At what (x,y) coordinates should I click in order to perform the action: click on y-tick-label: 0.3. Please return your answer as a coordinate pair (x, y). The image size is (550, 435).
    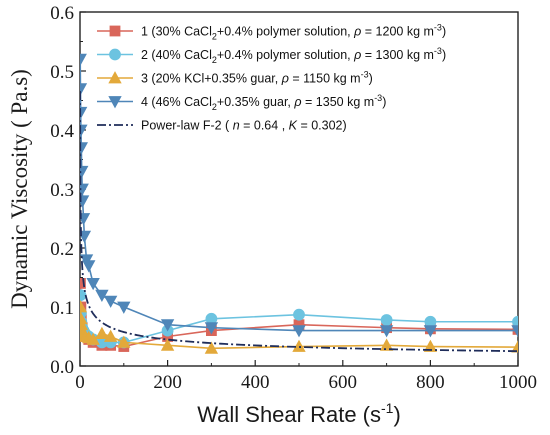
    Looking at the image, I should click on (62, 190).